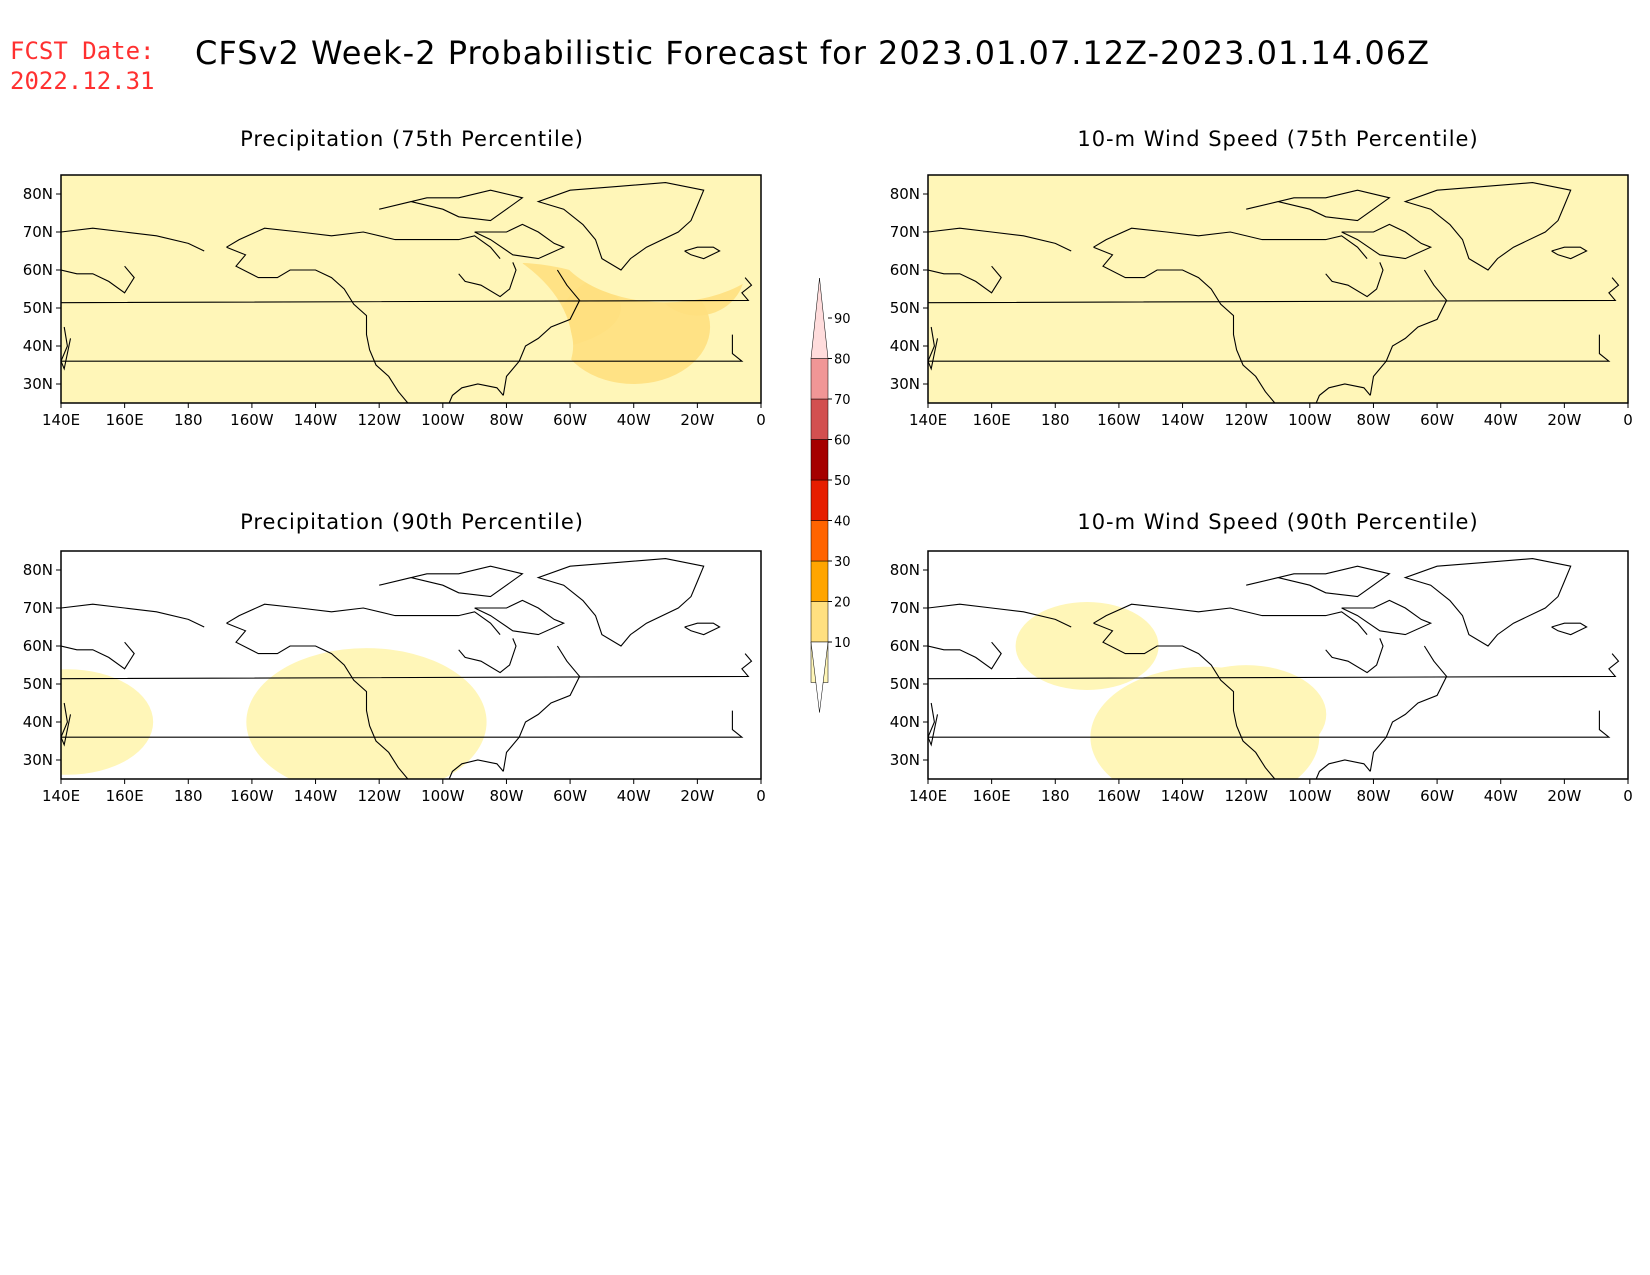 The image size is (1650, 1275). What do you see at coordinates (842, 643) in the screenshot?
I see `colorbar-label: 10` at bounding box center [842, 643].